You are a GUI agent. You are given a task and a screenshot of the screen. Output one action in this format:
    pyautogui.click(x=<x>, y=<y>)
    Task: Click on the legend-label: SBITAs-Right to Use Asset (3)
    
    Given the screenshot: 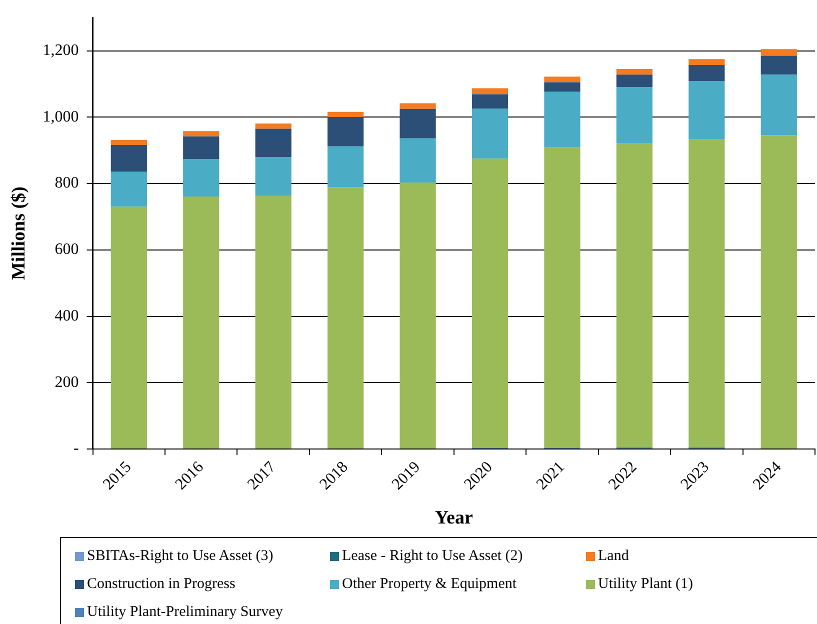 What is the action you would take?
    pyautogui.click(x=180, y=556)
    